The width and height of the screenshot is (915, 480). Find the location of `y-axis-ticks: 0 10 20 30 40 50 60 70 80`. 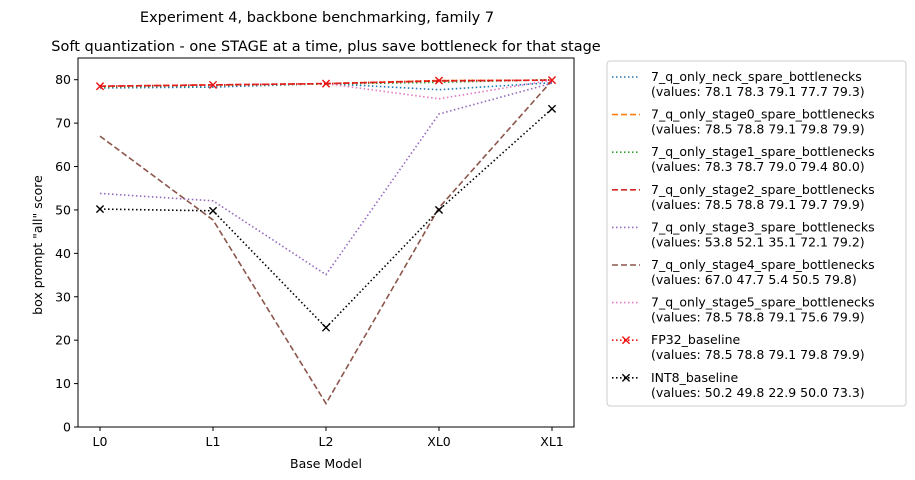

y-axis-ticks: 0 10 20 30 40 50 60 70 80 is located at coordinates (66, 253).